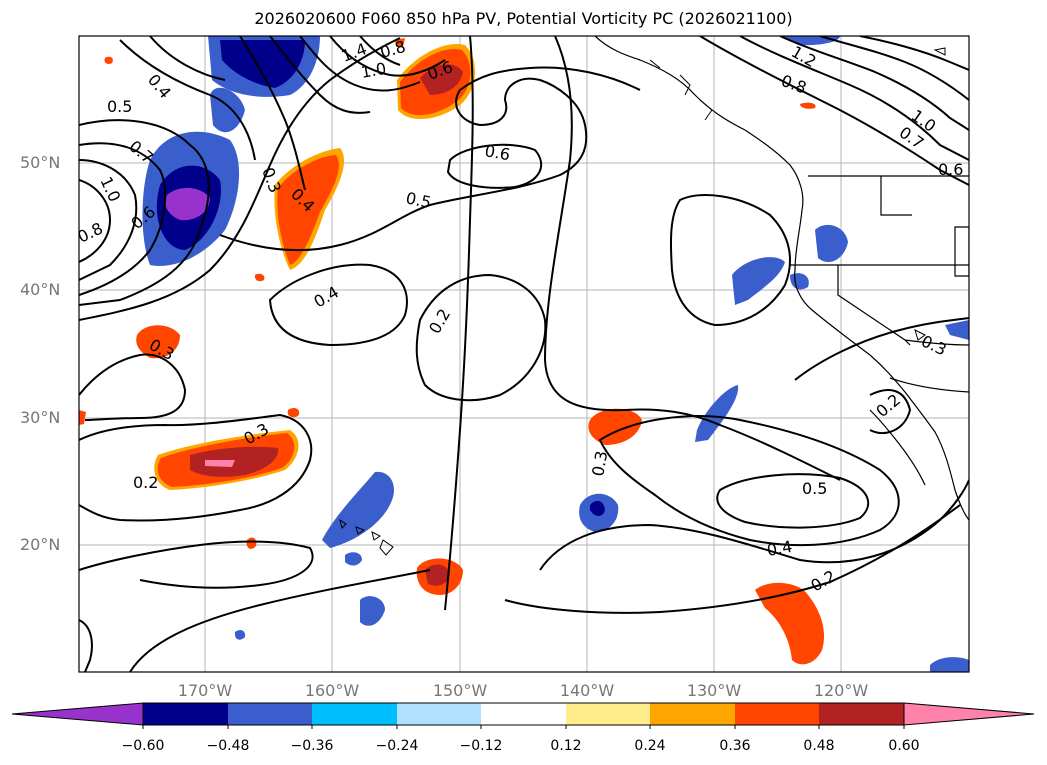  What do you see at coordinates (373, 70) in the screenshot?
I see `contour-label: 1.0` at bounding box center [373, 70].